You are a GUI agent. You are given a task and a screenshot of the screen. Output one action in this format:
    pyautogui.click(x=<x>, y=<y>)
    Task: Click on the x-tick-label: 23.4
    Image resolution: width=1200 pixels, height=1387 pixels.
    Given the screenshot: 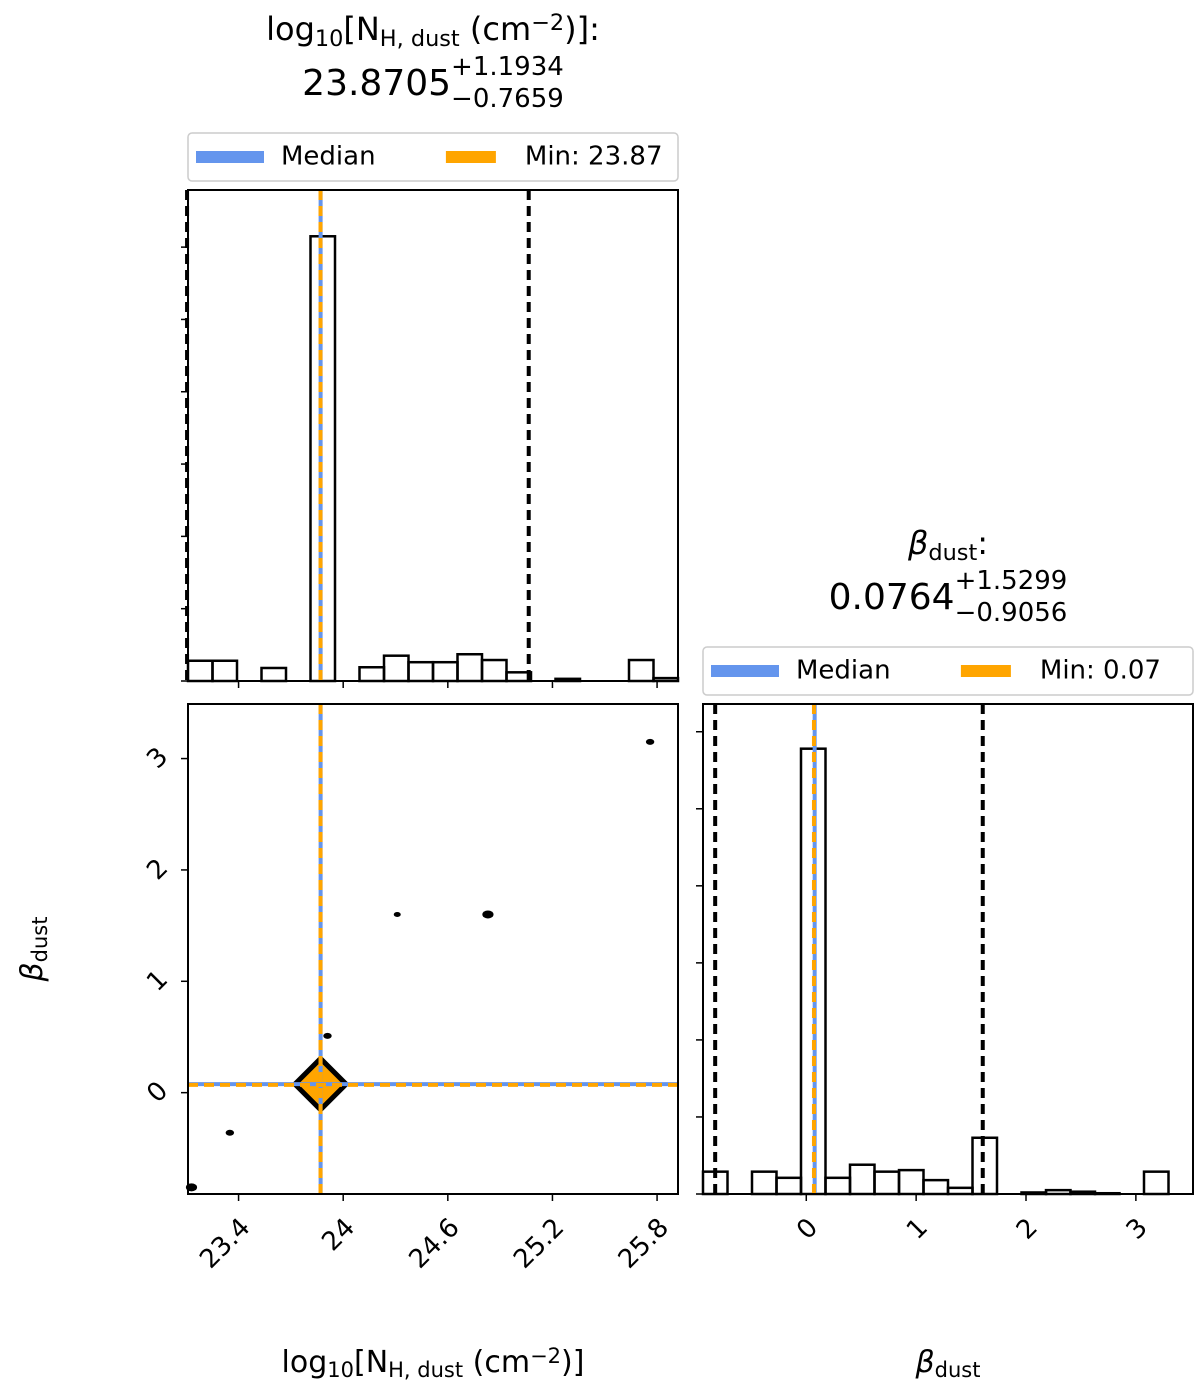 What is the action you would take?
    pyautogui.click(x=225, y=1244)
    